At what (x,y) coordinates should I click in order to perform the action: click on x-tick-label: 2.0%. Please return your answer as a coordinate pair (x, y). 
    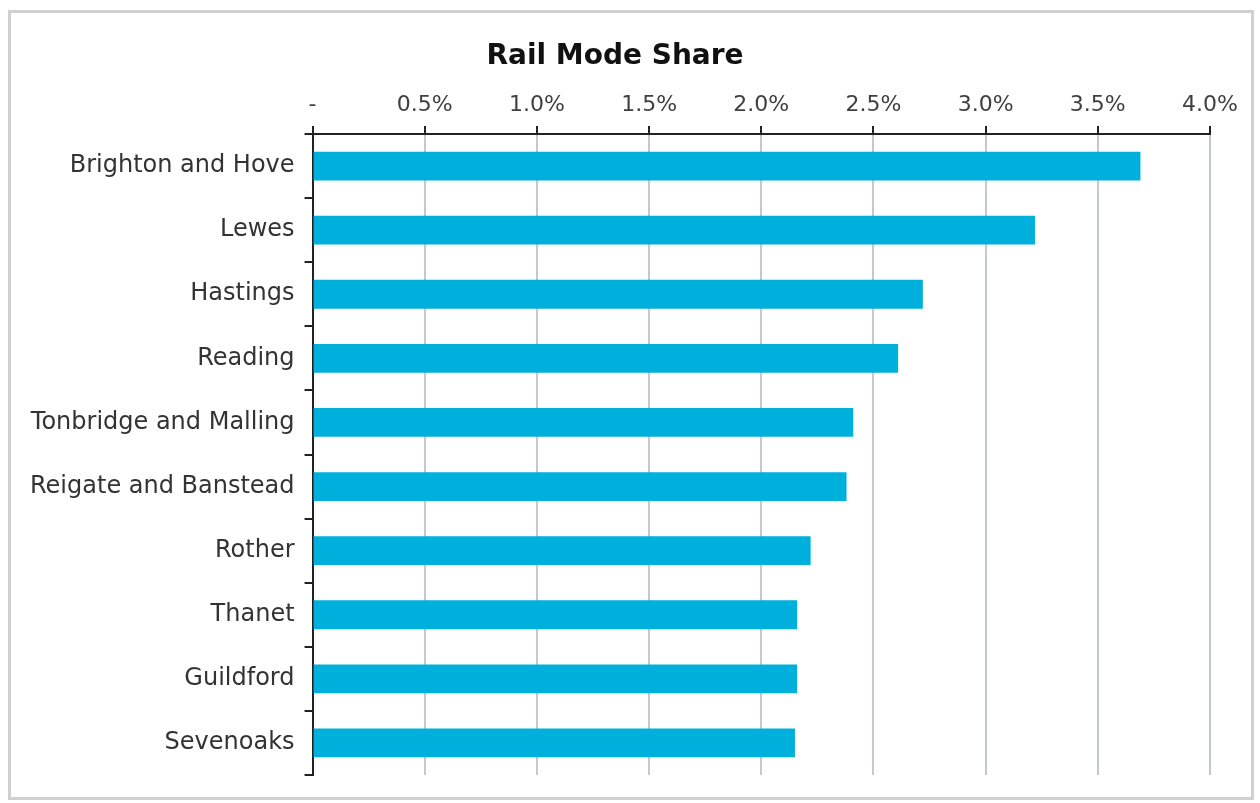
    Looking at the image, I should click on (761, 103).